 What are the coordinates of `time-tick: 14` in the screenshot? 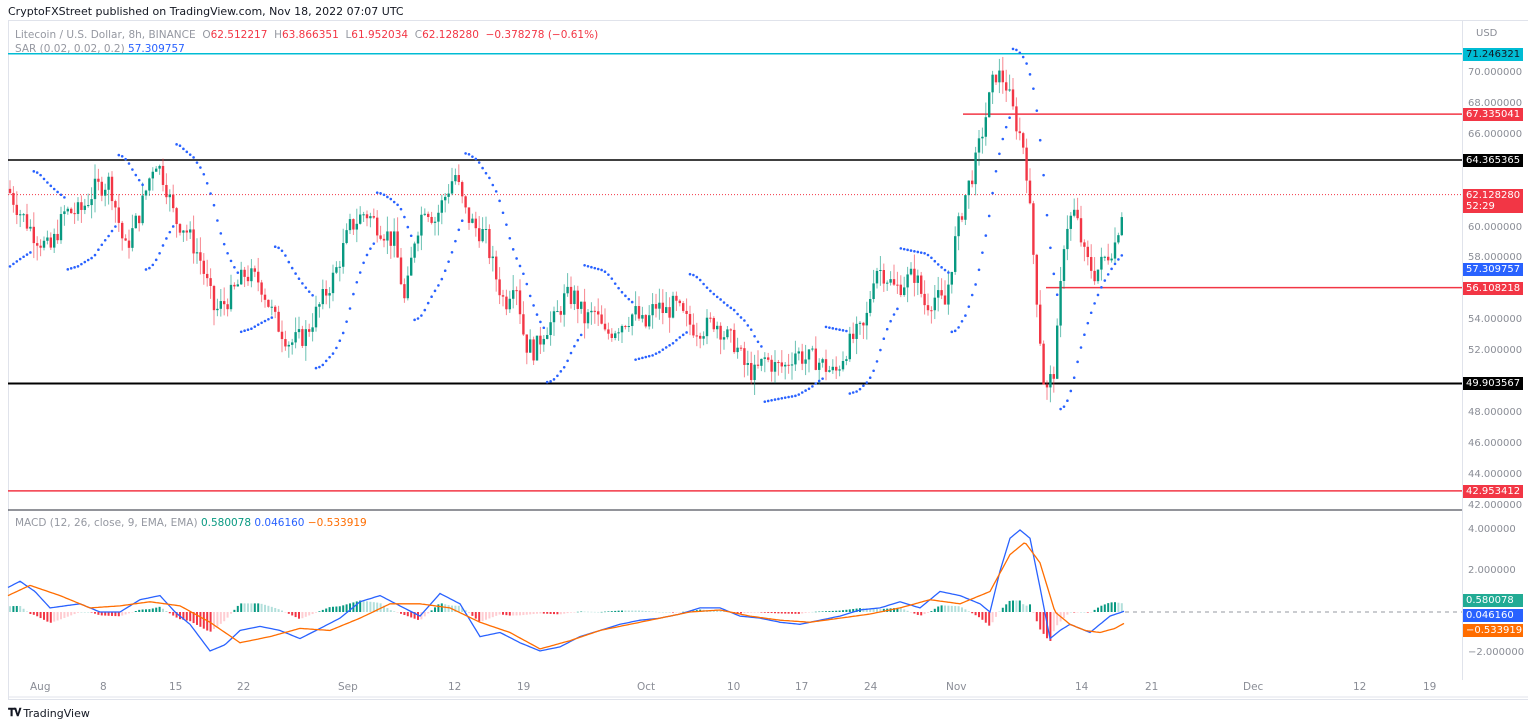 It's located at (1082, 687).